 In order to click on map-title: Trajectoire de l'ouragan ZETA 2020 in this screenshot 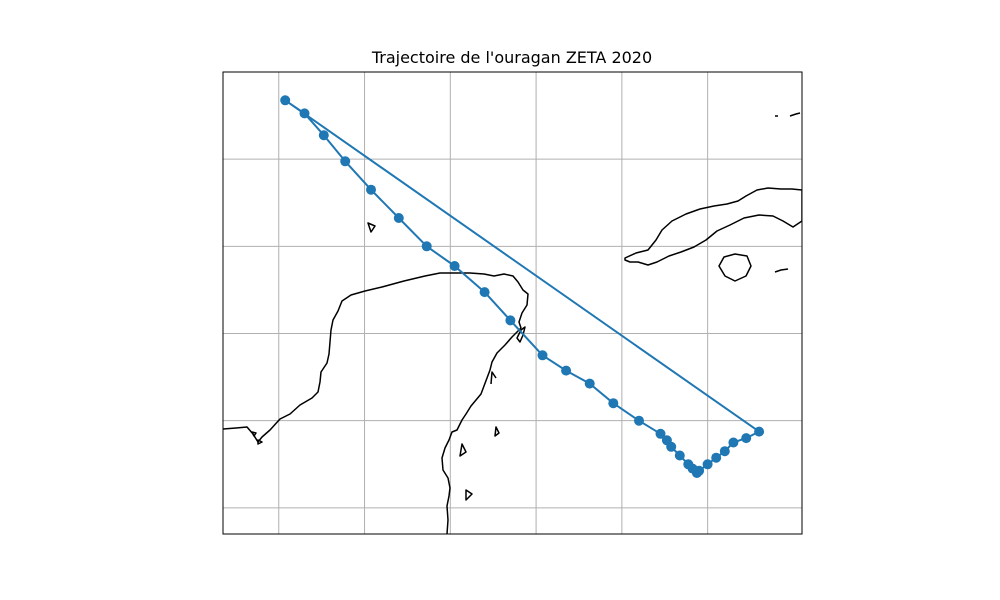, I will do `click(511, 57)`.